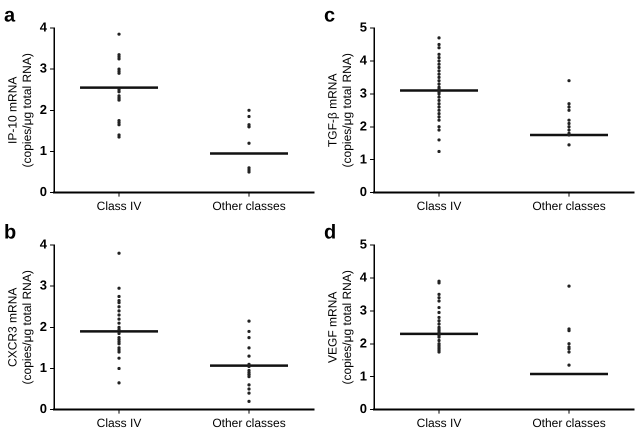 Image resolution: width=641 pixels, height=435 pixels. Describe the element at coordinates (10, 233) in the screenshot. I see `chart-title: b` at that location.